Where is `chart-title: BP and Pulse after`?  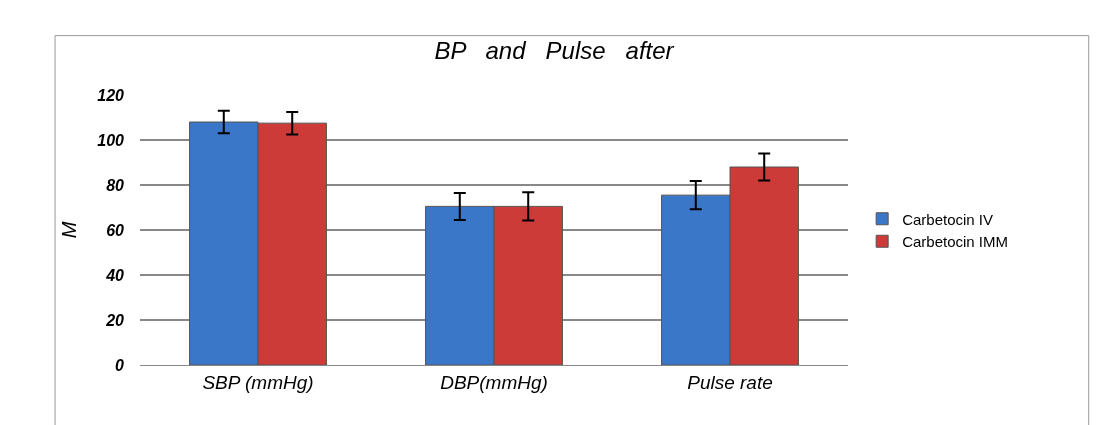
chart-title: BP and Pulse after is located at coordinates (554, 51).